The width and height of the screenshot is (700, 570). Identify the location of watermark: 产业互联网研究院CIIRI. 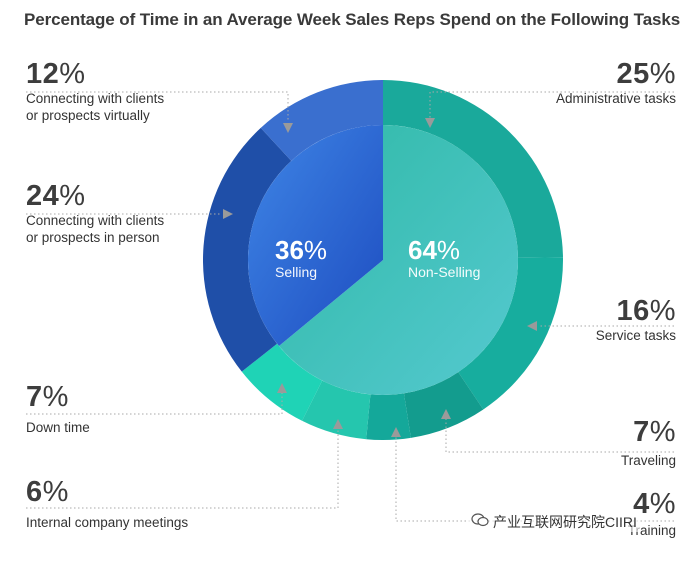
(554, 522).